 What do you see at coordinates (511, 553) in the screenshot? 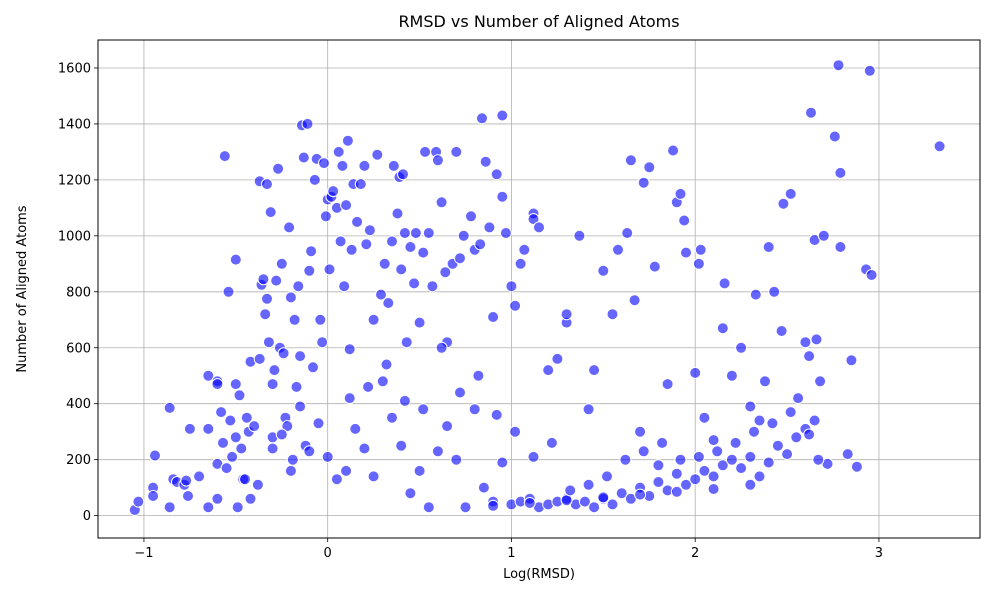
I see `x-tick-label: 1` at bounding box center [511, 553].